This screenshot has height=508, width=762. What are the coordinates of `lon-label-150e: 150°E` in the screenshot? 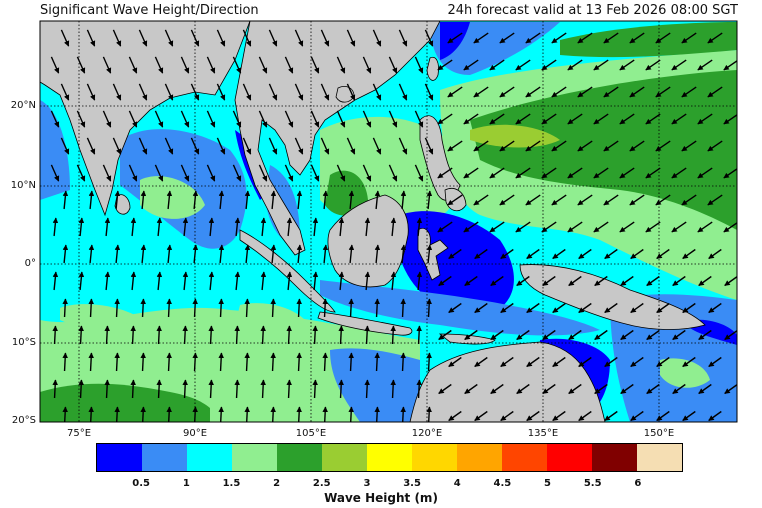 It's located at (659, 433).